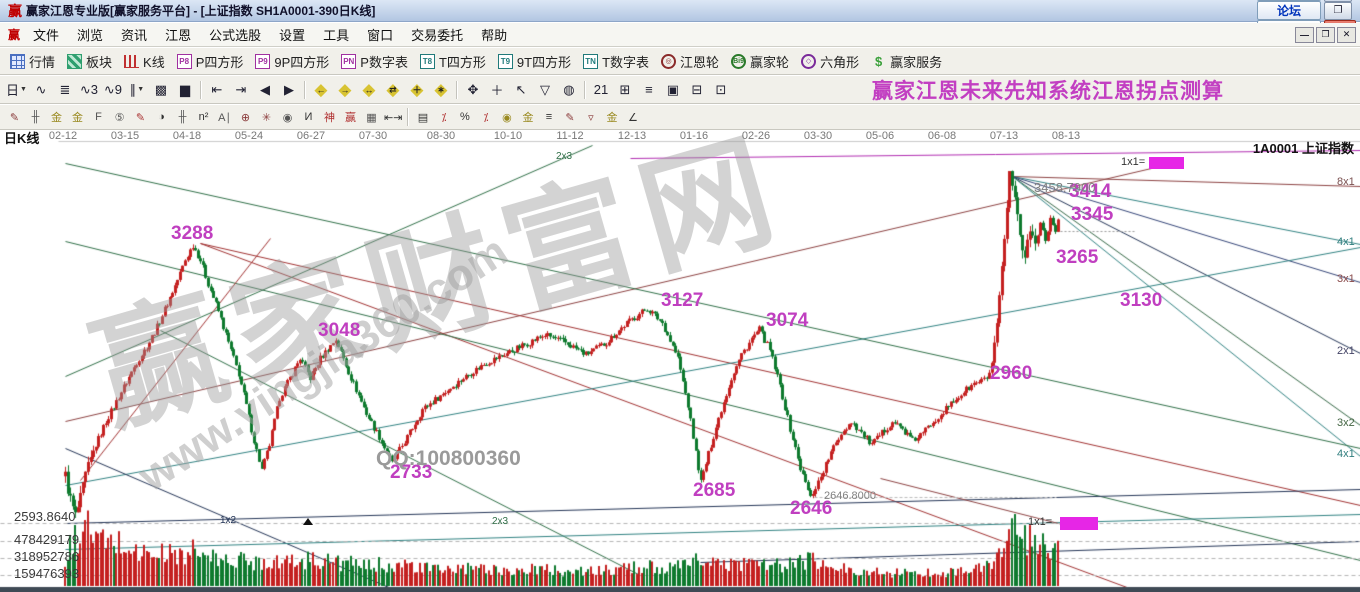 The height and width of the screenshot is (592, 1360). Describe the element at coordinates (41, 89) in the screenshot. I see `zigzag-icon: ∿` at that location.